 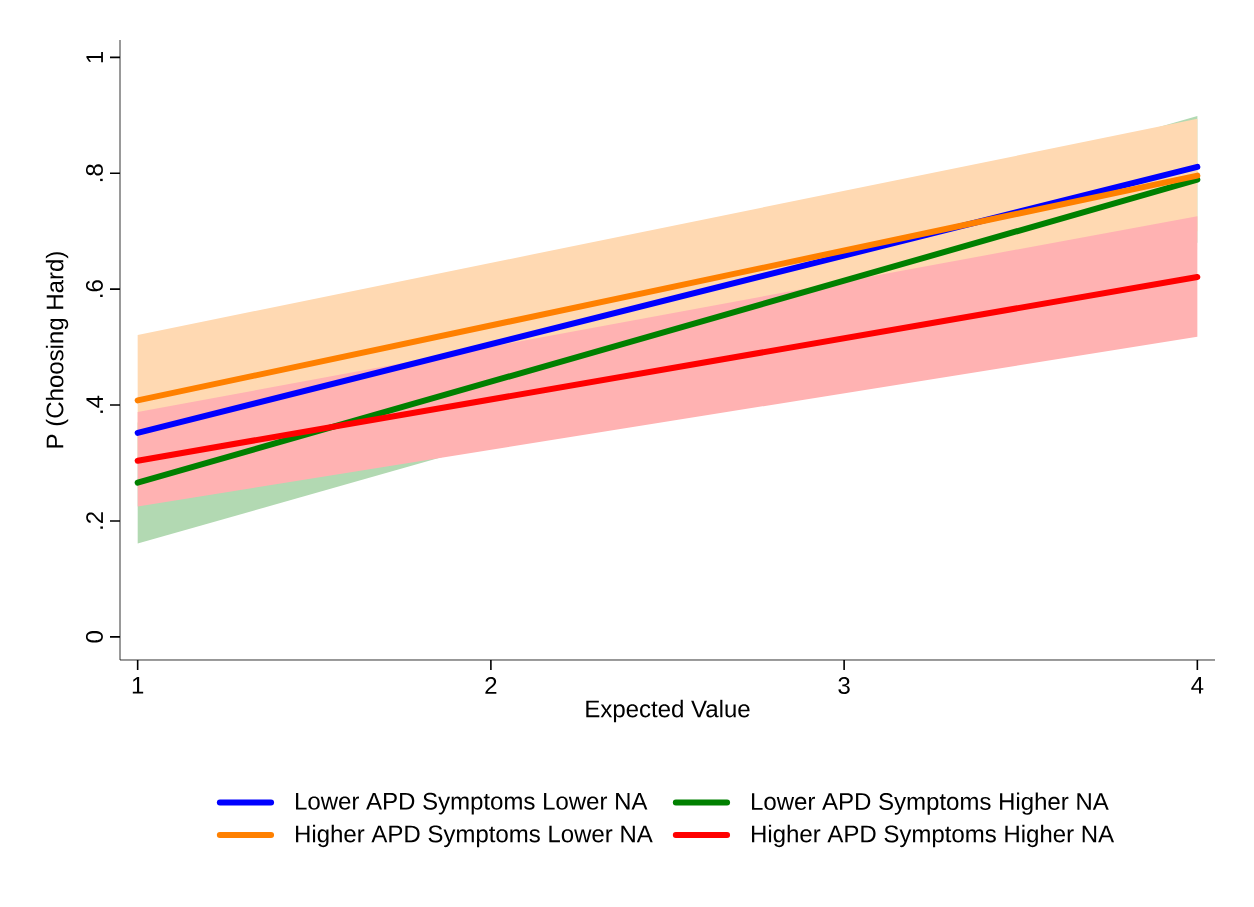 I want to click on x-tick-label: 3, so click(x=844, y=686).